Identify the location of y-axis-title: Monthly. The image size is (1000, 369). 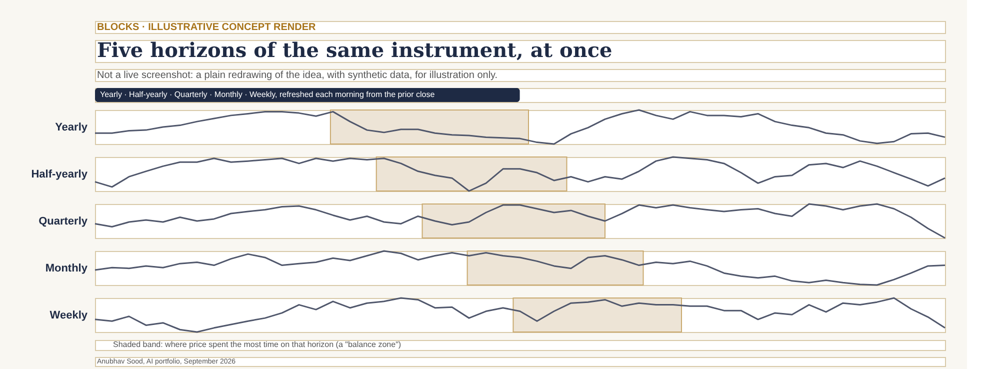
(66, 268).